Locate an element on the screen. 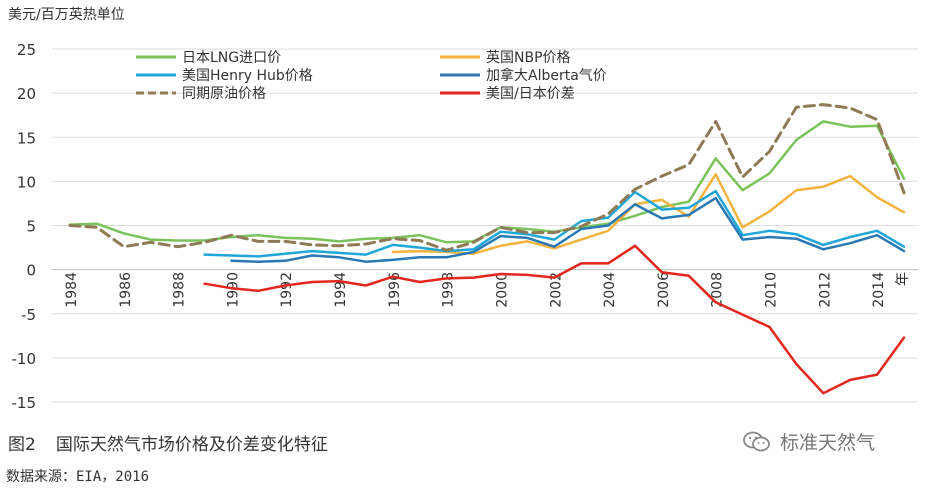 The image size is (928, 488). y-axis-ticks: 25 20 15 10 5 0 -5 -10 -15 is located at coordinates (24, 226).